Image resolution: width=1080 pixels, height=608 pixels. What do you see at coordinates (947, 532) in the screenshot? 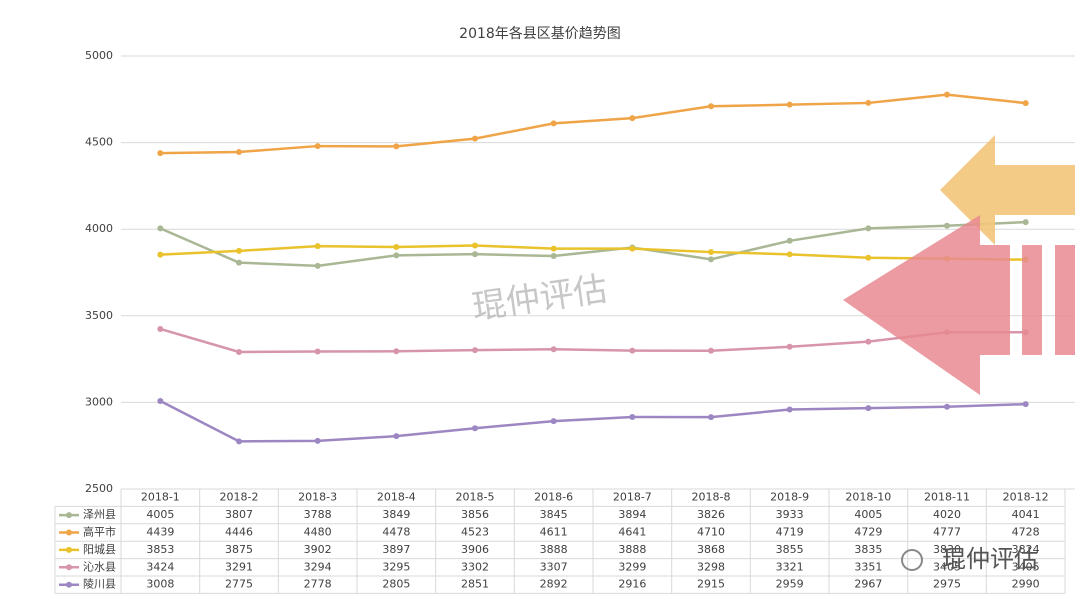
I see `table-value: 4777` at bounding box center [947, 532].